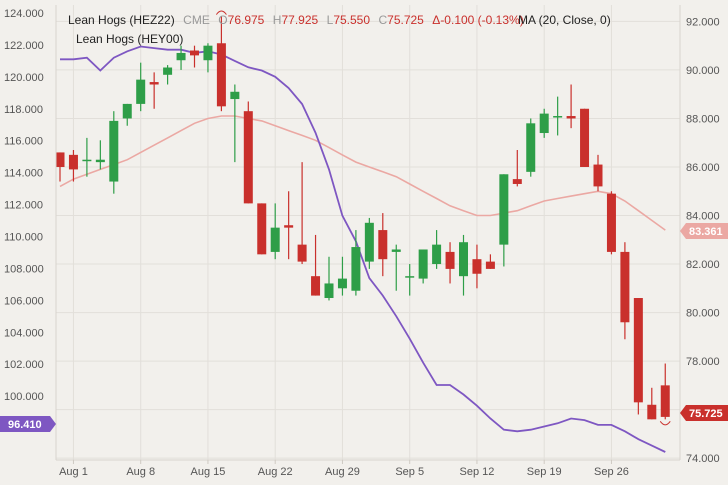 The image size is (728, 485). What do you see at coordinates (275, 472) in the screenshot?
I see `x-axis-tick: Aug 22` at bounding box center [275, 472].